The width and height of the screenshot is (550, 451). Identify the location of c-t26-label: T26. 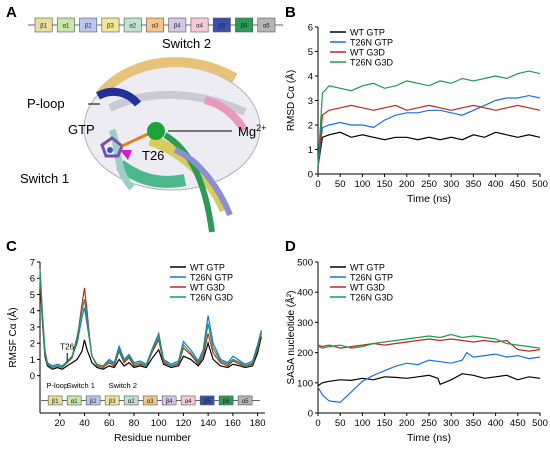
(67, 347).